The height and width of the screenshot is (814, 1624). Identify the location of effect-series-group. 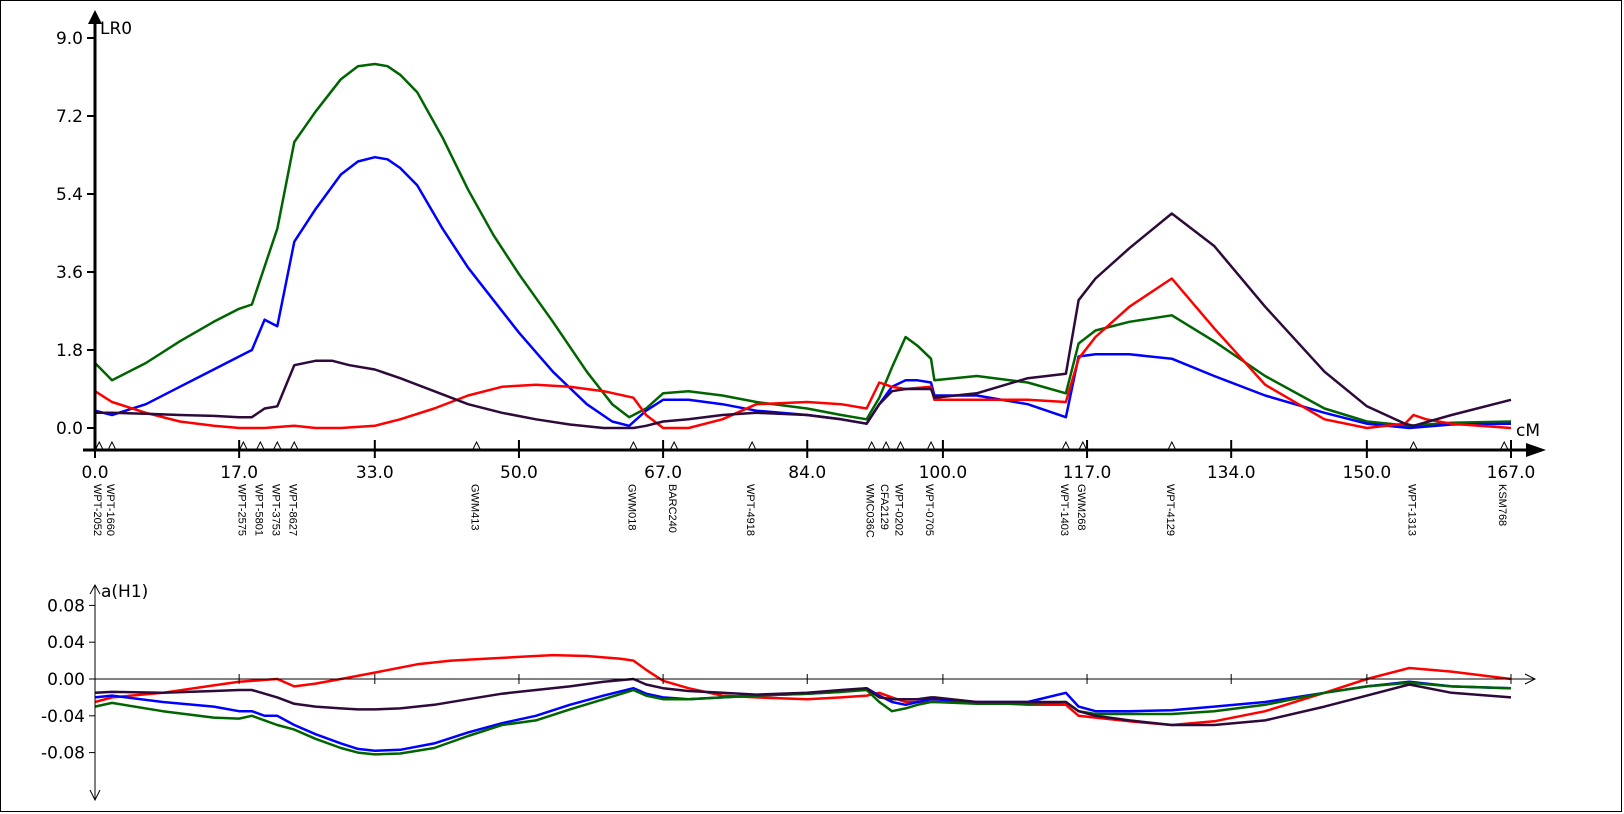
(803, 704).